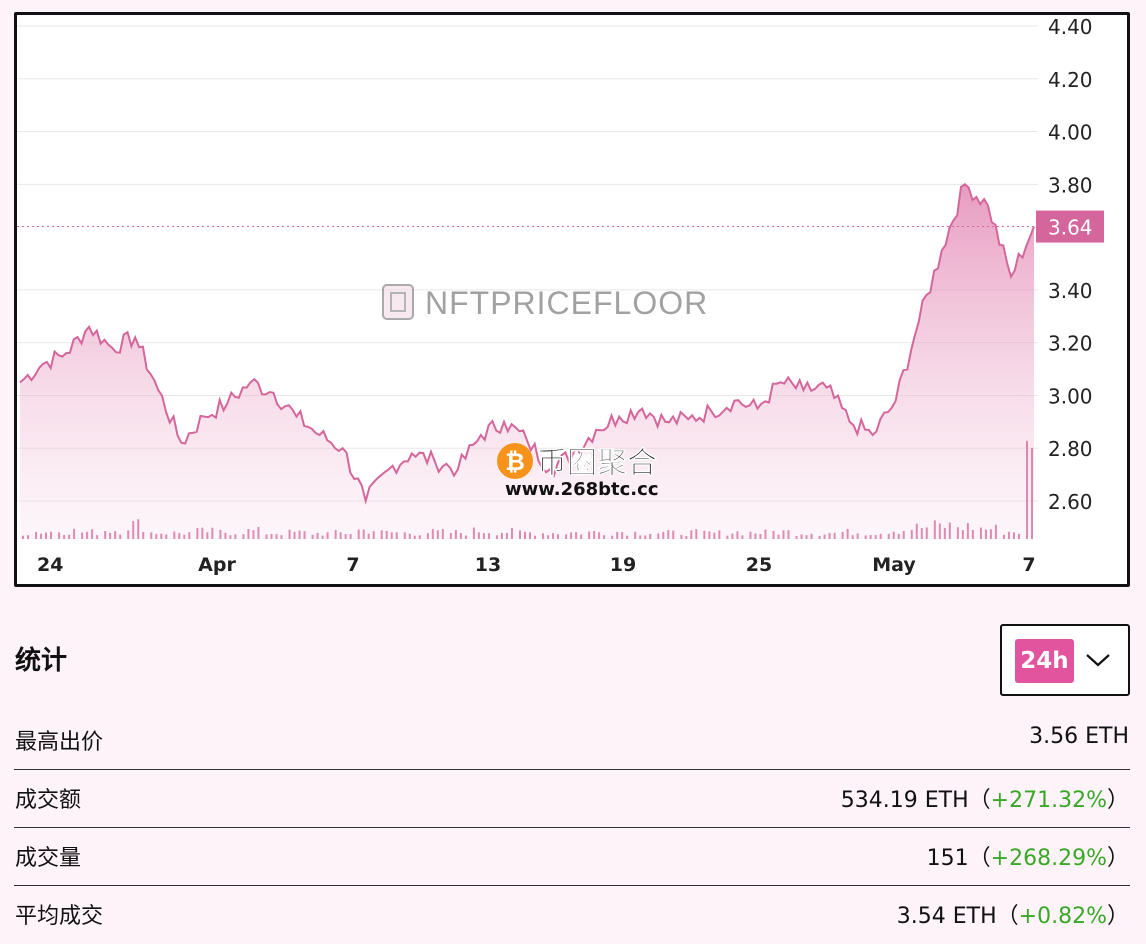 Image resolution: width=1146 pixels, height=944 pixels. I want to click on stat-change: +268.29%, so click(1048, 858).